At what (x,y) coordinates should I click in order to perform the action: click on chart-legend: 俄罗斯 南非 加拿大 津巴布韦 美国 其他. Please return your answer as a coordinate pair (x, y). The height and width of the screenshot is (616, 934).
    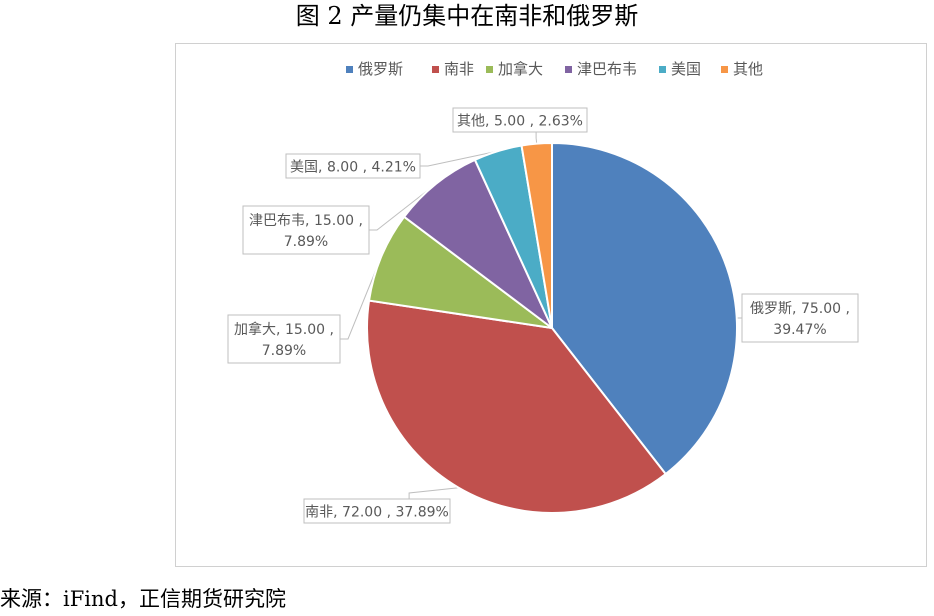
    Looking at the image, I should click on (554, 69).